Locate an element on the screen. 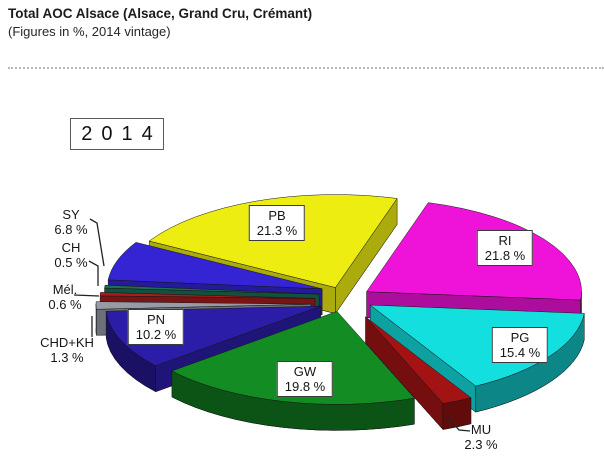 The width and height of the screenshot is (604, 461). slice-code: SY is located at coordinates (71, 214).